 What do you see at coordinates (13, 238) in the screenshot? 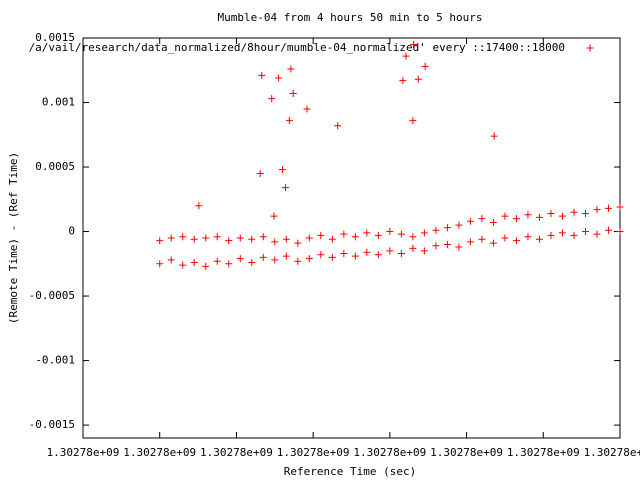
I see `y-axis-label: (Remote Time) - (Ref Time)` at bounding box center [13, 238].